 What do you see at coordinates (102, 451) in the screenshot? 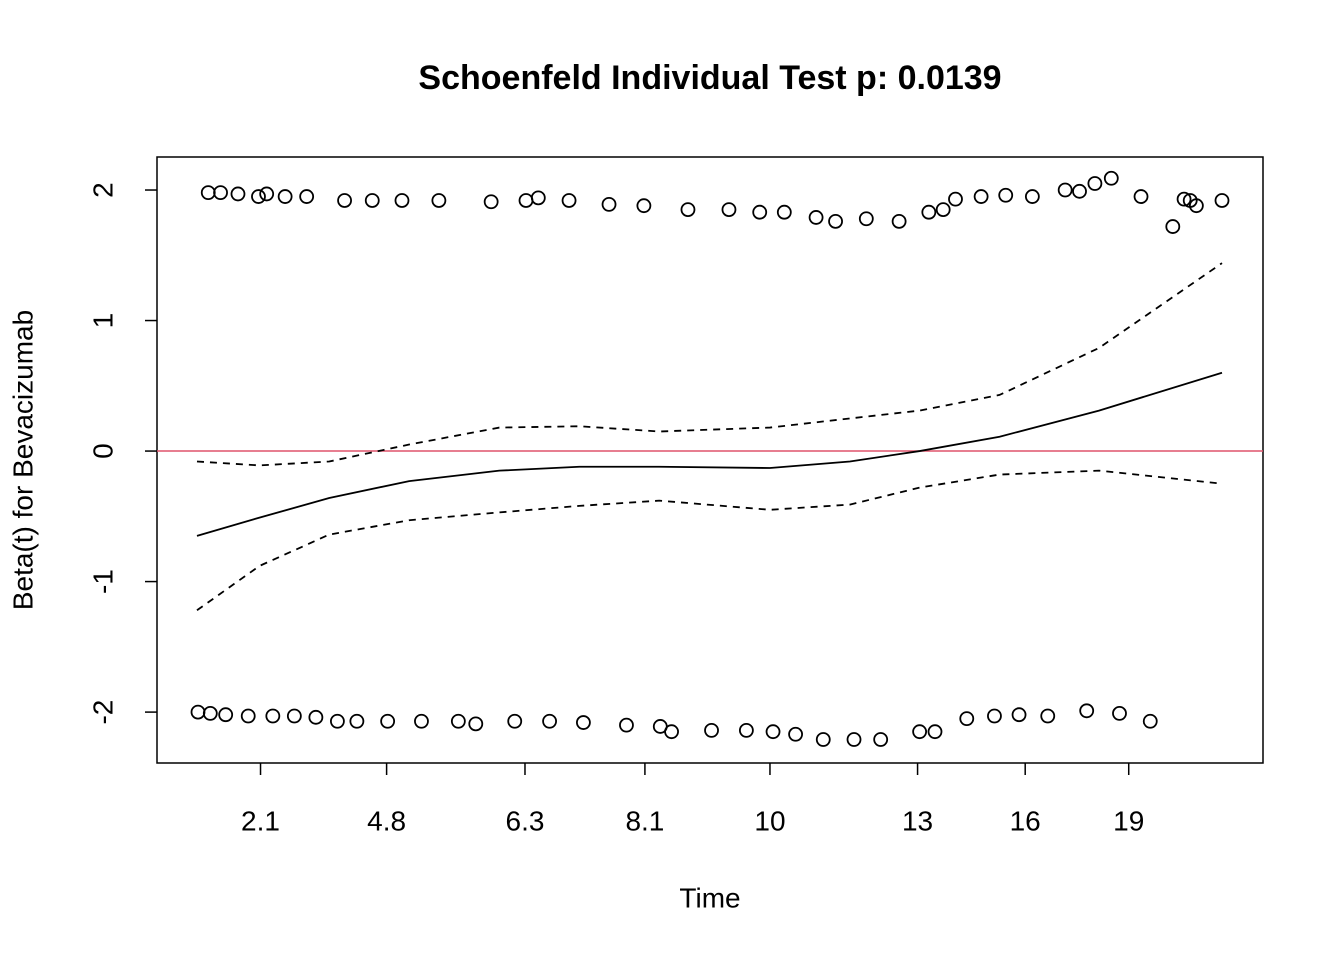
I see `y-tick-label: 0` at bounding box center [102, 451].